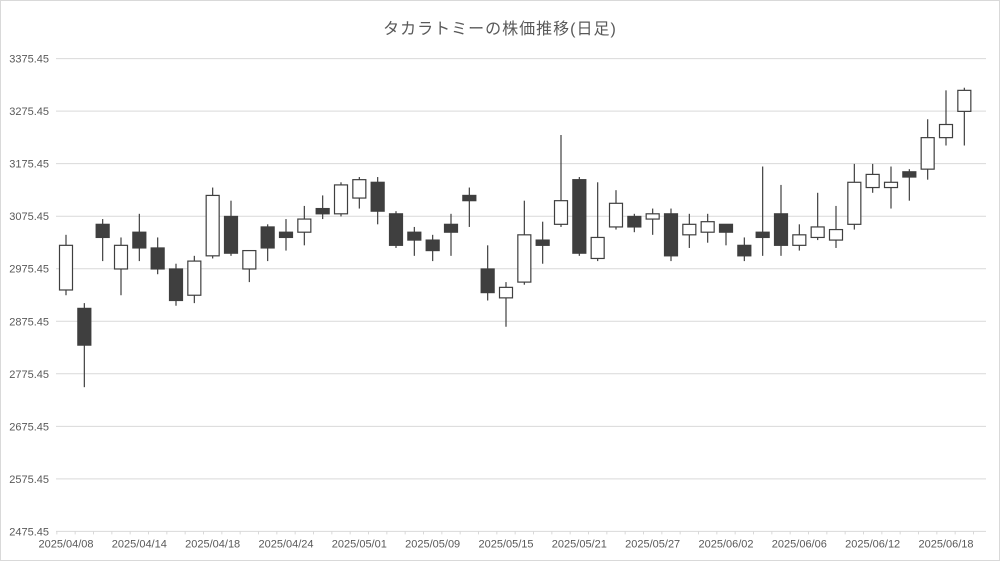  What do you see at coordinates (432, 544) in the screenshot?
I see `x-axis-label: 2025/05/09` at bounding box center [432, 544].